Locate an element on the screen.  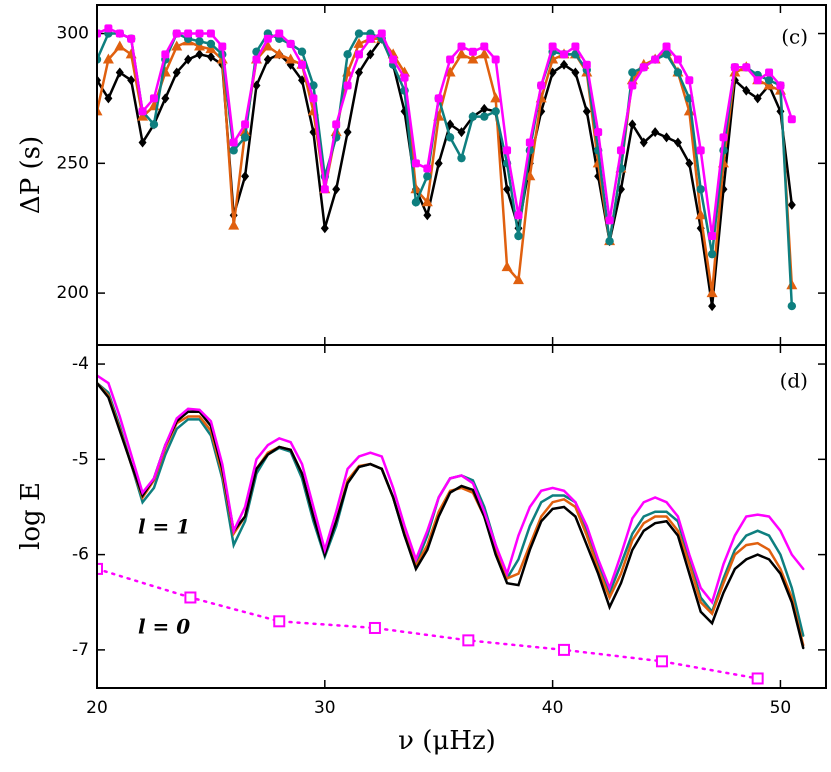
y-axis-label: log E is located at coordinates (31, 516).